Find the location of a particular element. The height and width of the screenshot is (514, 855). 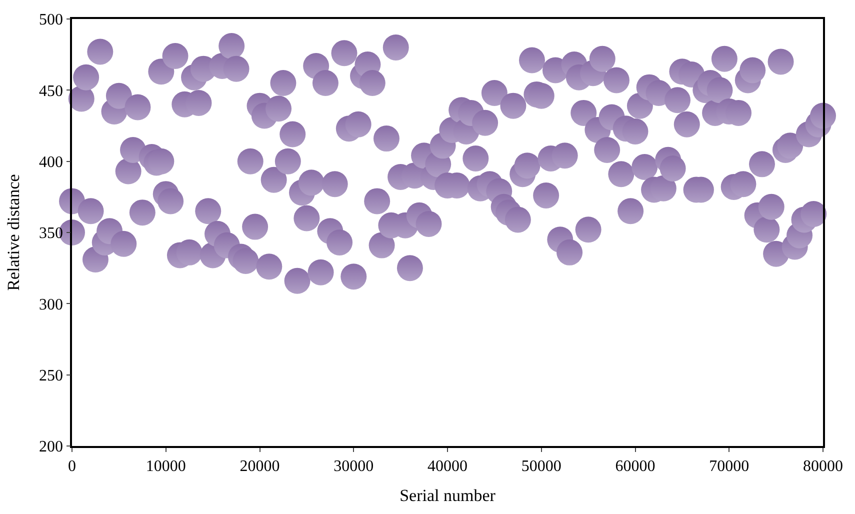

x-tick-label: 30000 is located at coordinates (354, 466).